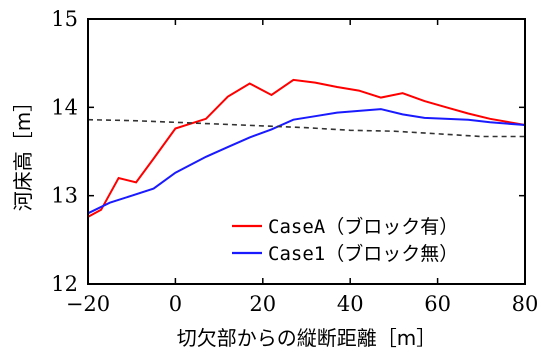 The height and width of the screenshot is (356, 542). What do you see at coordinates (64, 19) in the screenshot?
I see `y-tick-label: 15` at bounding box center [64, 19].